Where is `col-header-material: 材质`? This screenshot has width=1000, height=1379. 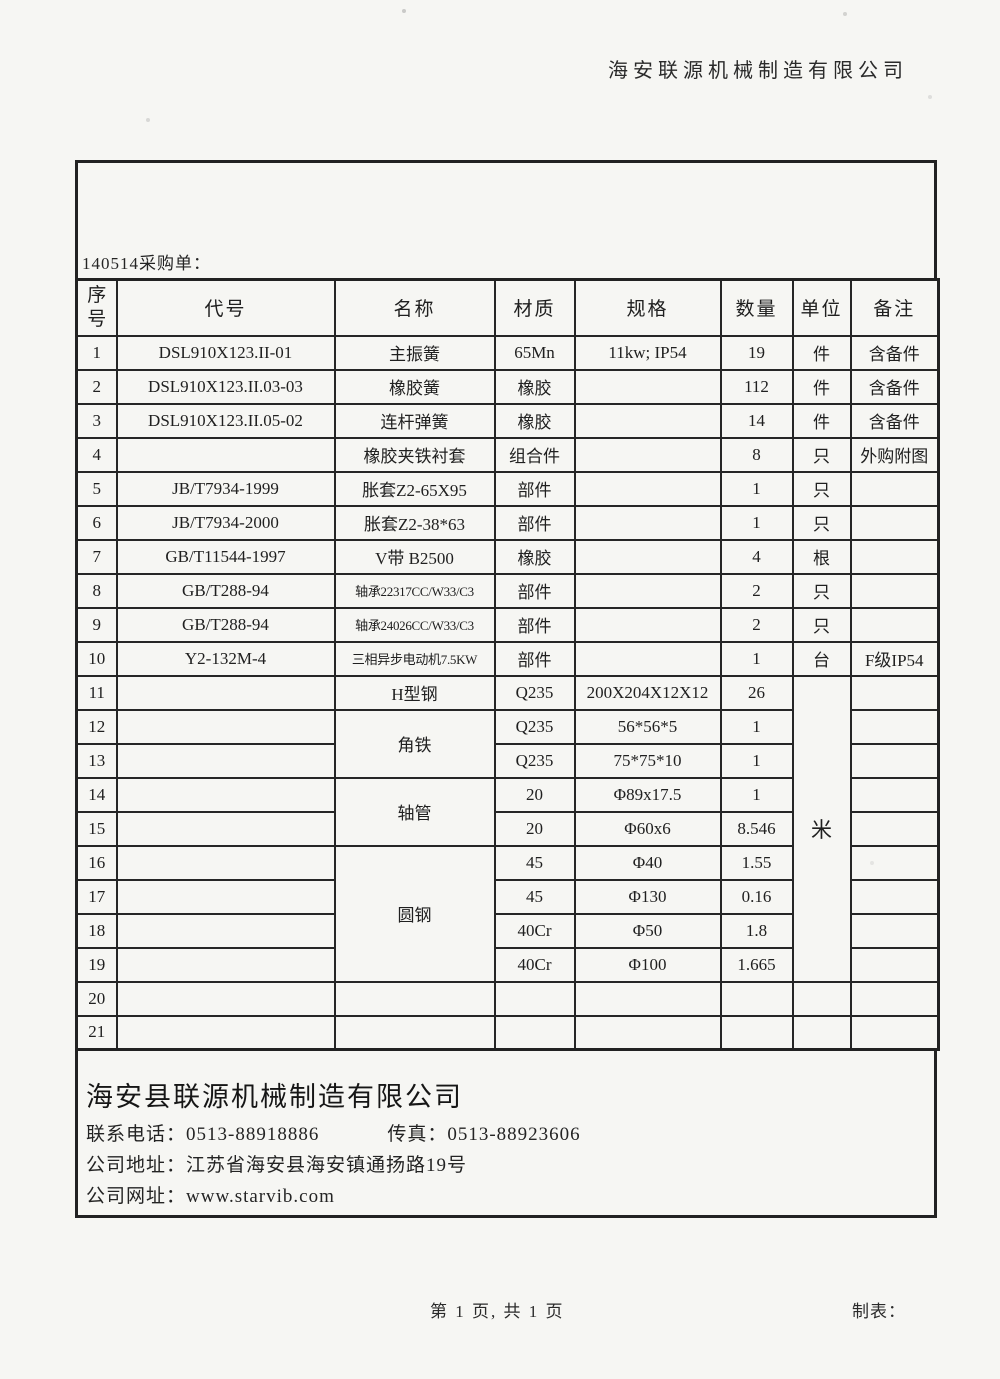 col-header-material: 材质 is located at coordinates (534, 307).